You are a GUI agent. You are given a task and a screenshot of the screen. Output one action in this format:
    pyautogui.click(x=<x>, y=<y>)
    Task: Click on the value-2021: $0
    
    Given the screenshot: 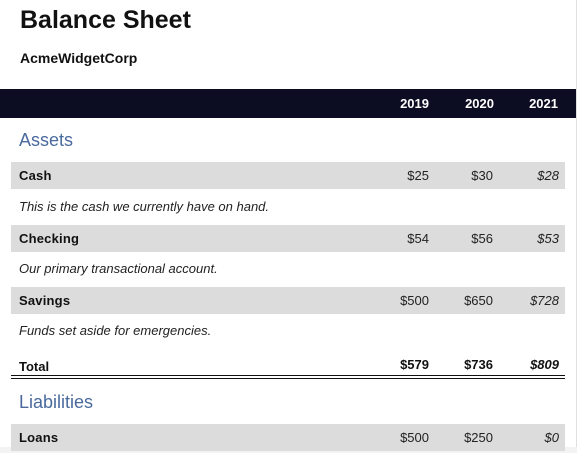 What is the action you would take?
    pyautogui.click(x=551, y=437)
    